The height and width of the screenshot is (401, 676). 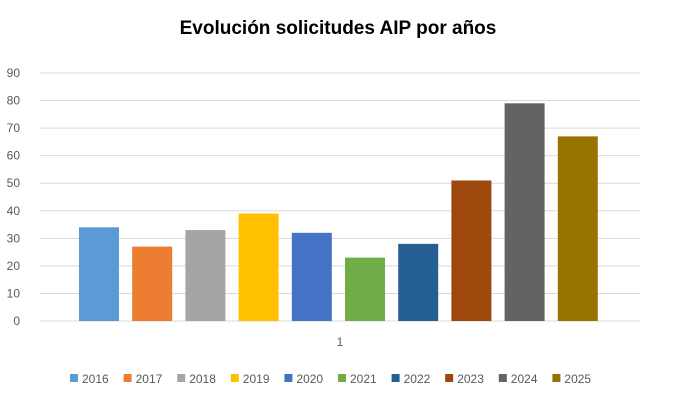 What do you see at coordinates (202, 379) in the screenshot?
I see `legend-label: 2018` at bounding box center [202, 379].